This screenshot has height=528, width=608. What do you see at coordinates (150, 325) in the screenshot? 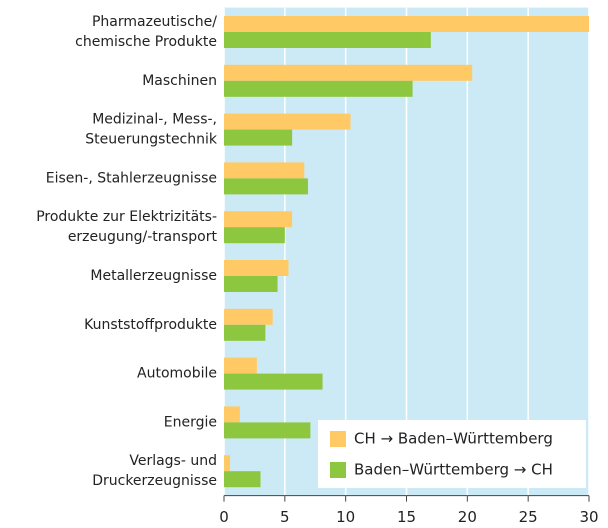
I see `y-tick-label: Kunststoffprodukte` at bounding box center [150, 325].